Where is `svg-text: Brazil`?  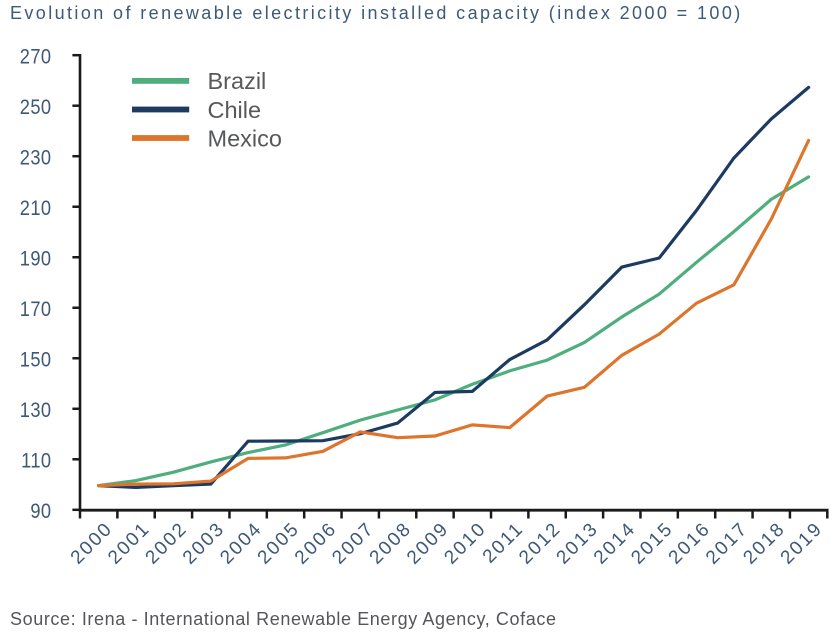 svg-text: Brazil is located at coordinates (237, 81).